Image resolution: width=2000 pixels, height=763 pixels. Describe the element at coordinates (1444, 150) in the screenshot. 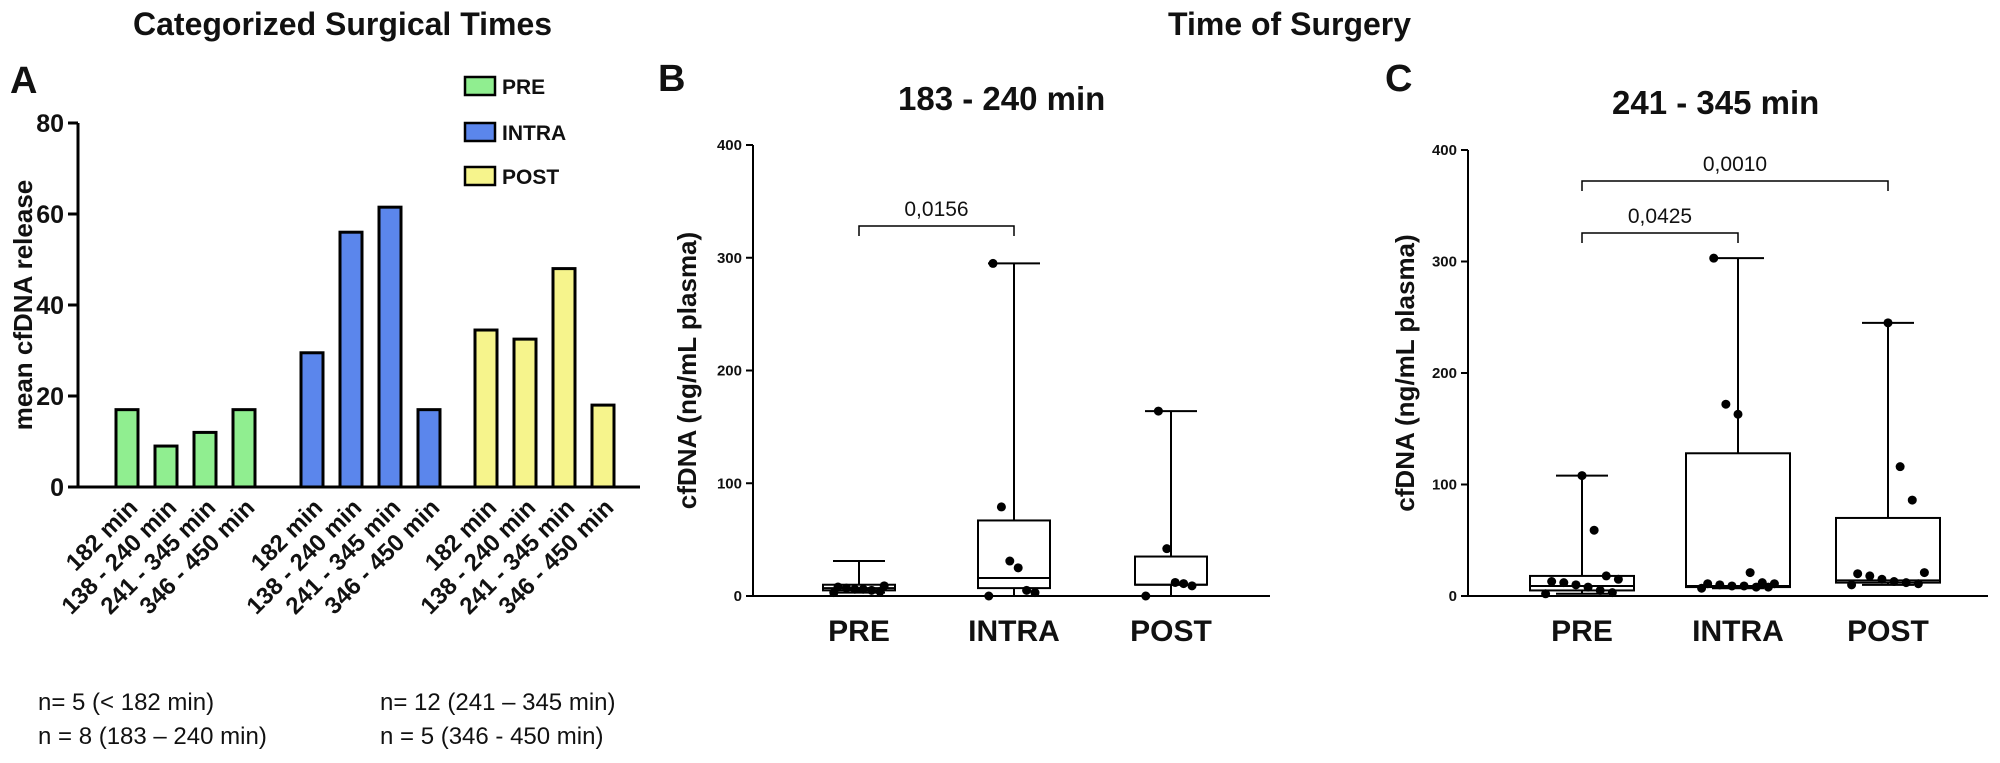

I see `panel-c-y-tick-label: 400` at that location.